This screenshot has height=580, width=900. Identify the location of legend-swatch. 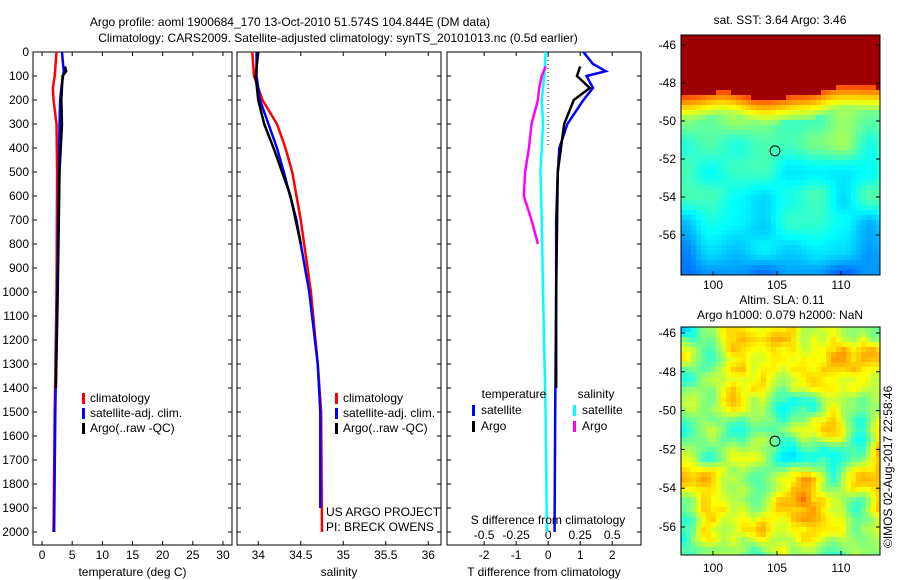
(336, 428).